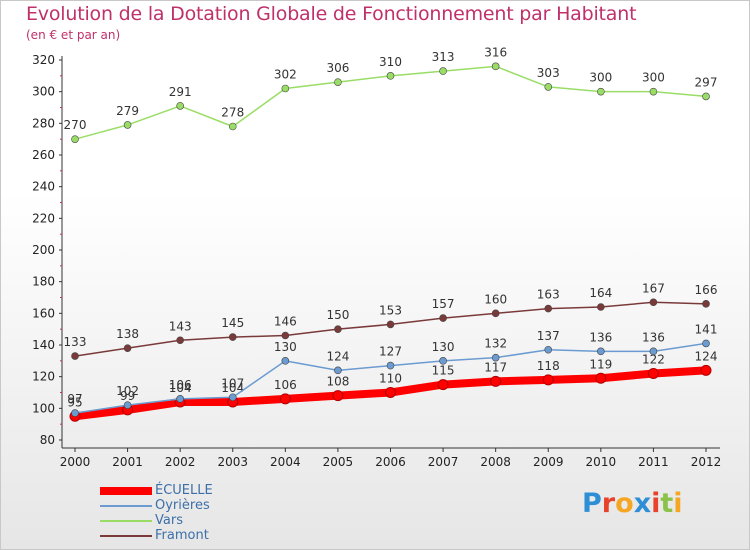 This screenshot has height=550, width=750. What do you see at coordinates (232, 462) in the screenshot?
I see `x-tick-label: 2003` at bounding box center [232, 462].